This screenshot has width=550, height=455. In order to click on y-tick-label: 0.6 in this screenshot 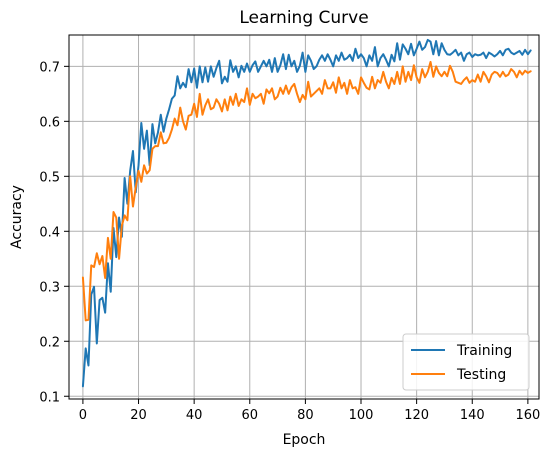, I will do `click(49, 122)`.